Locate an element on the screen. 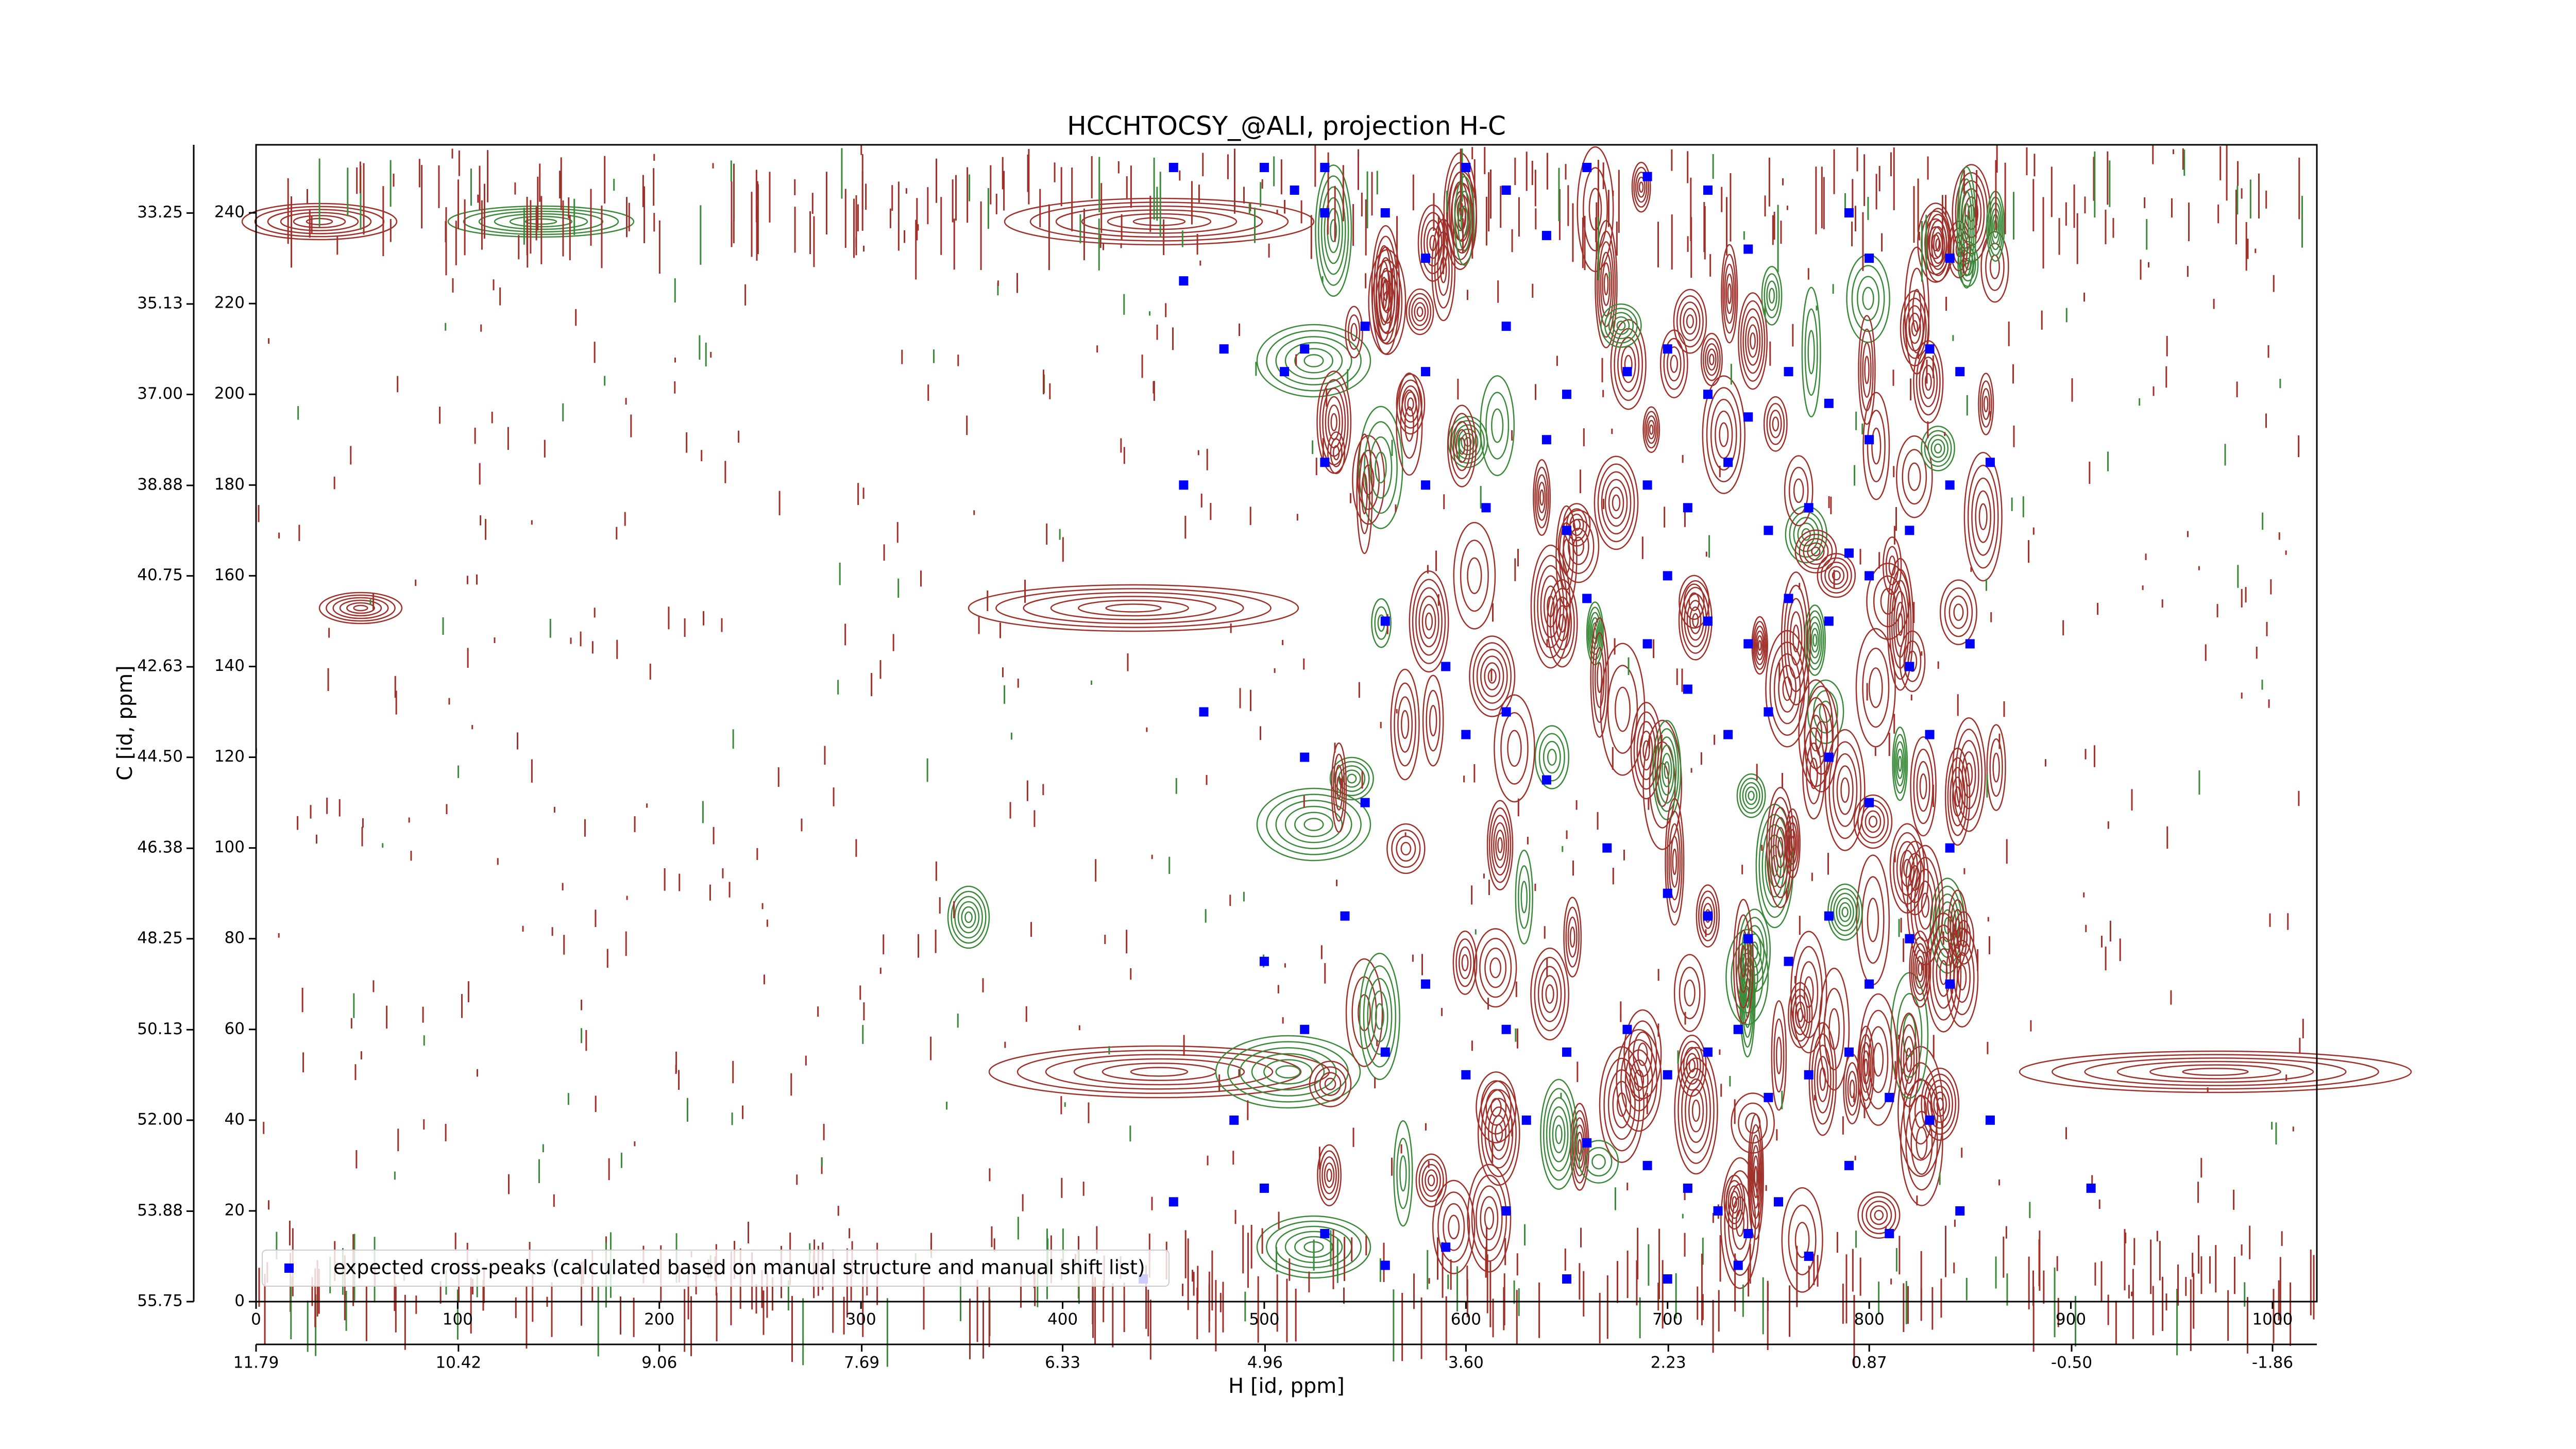 The height and width of the screenshot is (1449, 2576). y-tick-label: 240 is located at coordinates (229, 212).